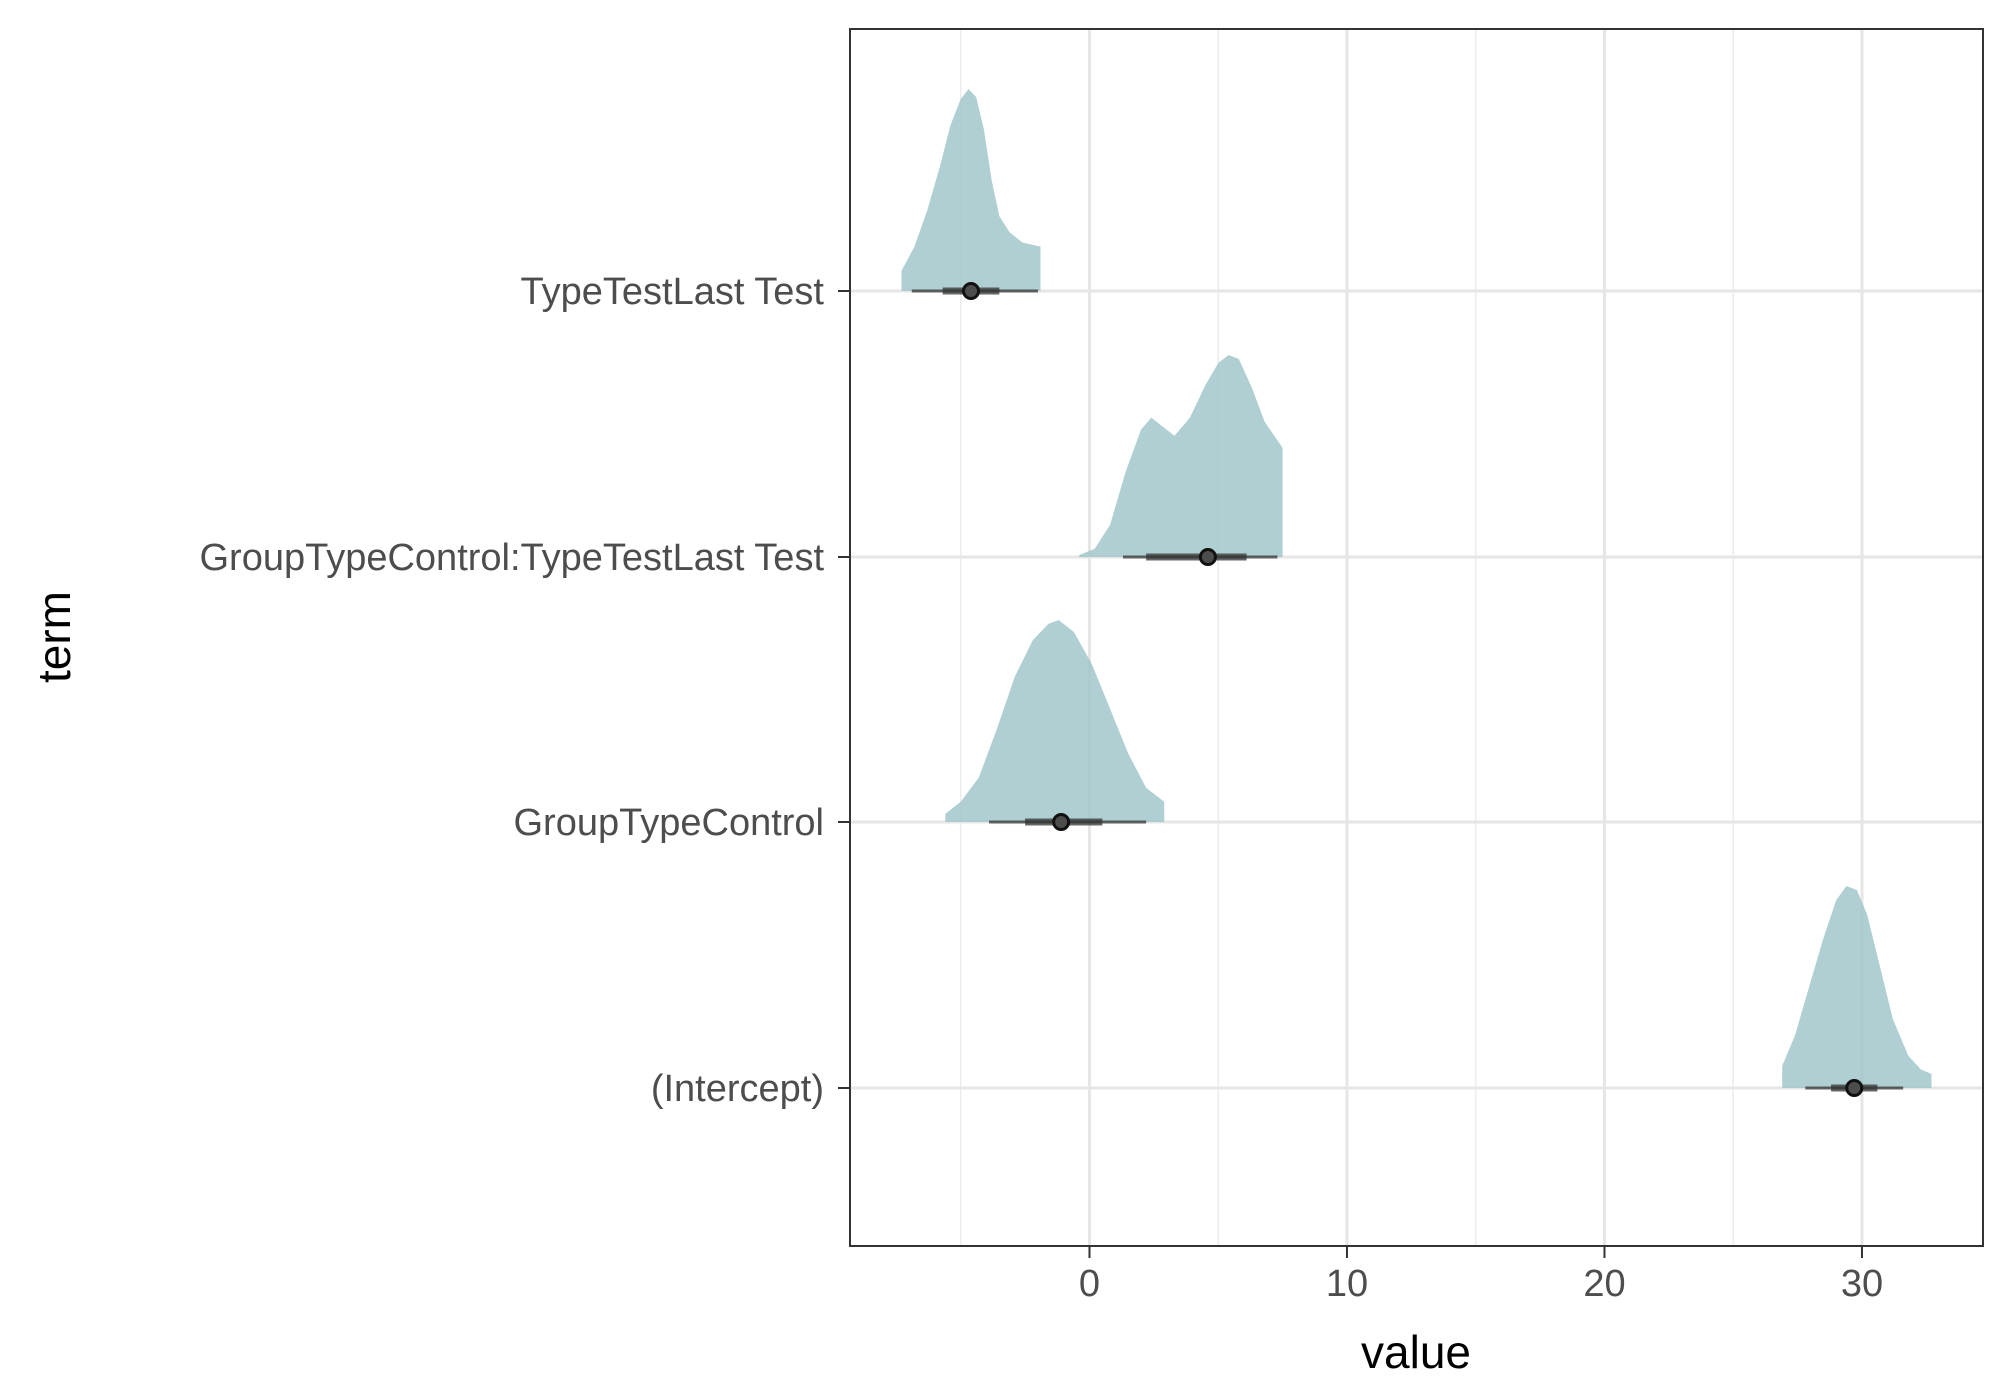 This screenshot has width=2000, height=1400. What do you see at coordinates (1604, 1284) in the screenshot?
I see `x-tick-label: 20` at bounding box center [1604, 1284].